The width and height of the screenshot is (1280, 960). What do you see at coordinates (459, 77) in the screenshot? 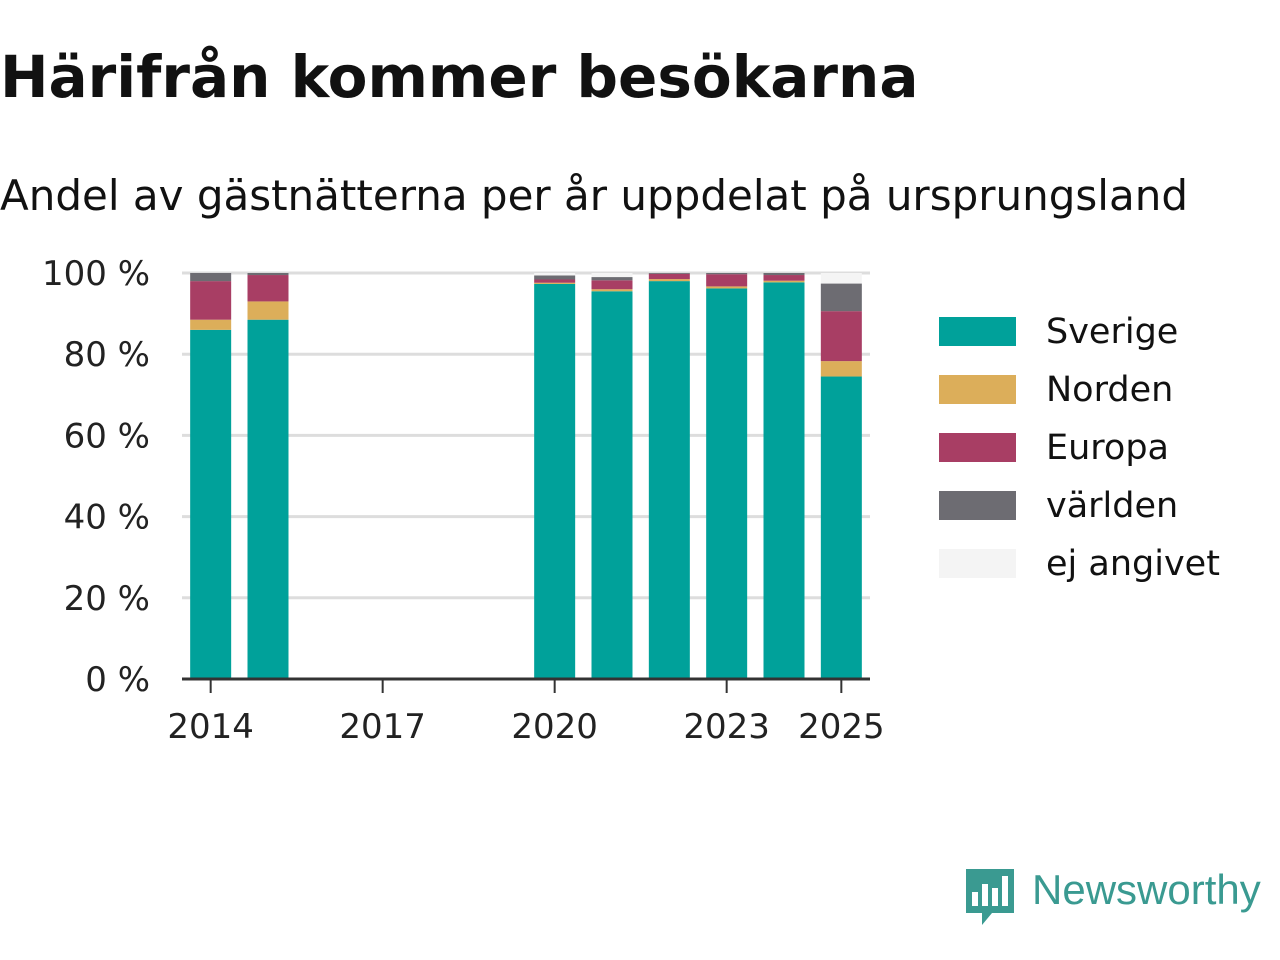
I see `chart-title: Härifrån kommer besökarna` at bounding box center [459, 77].